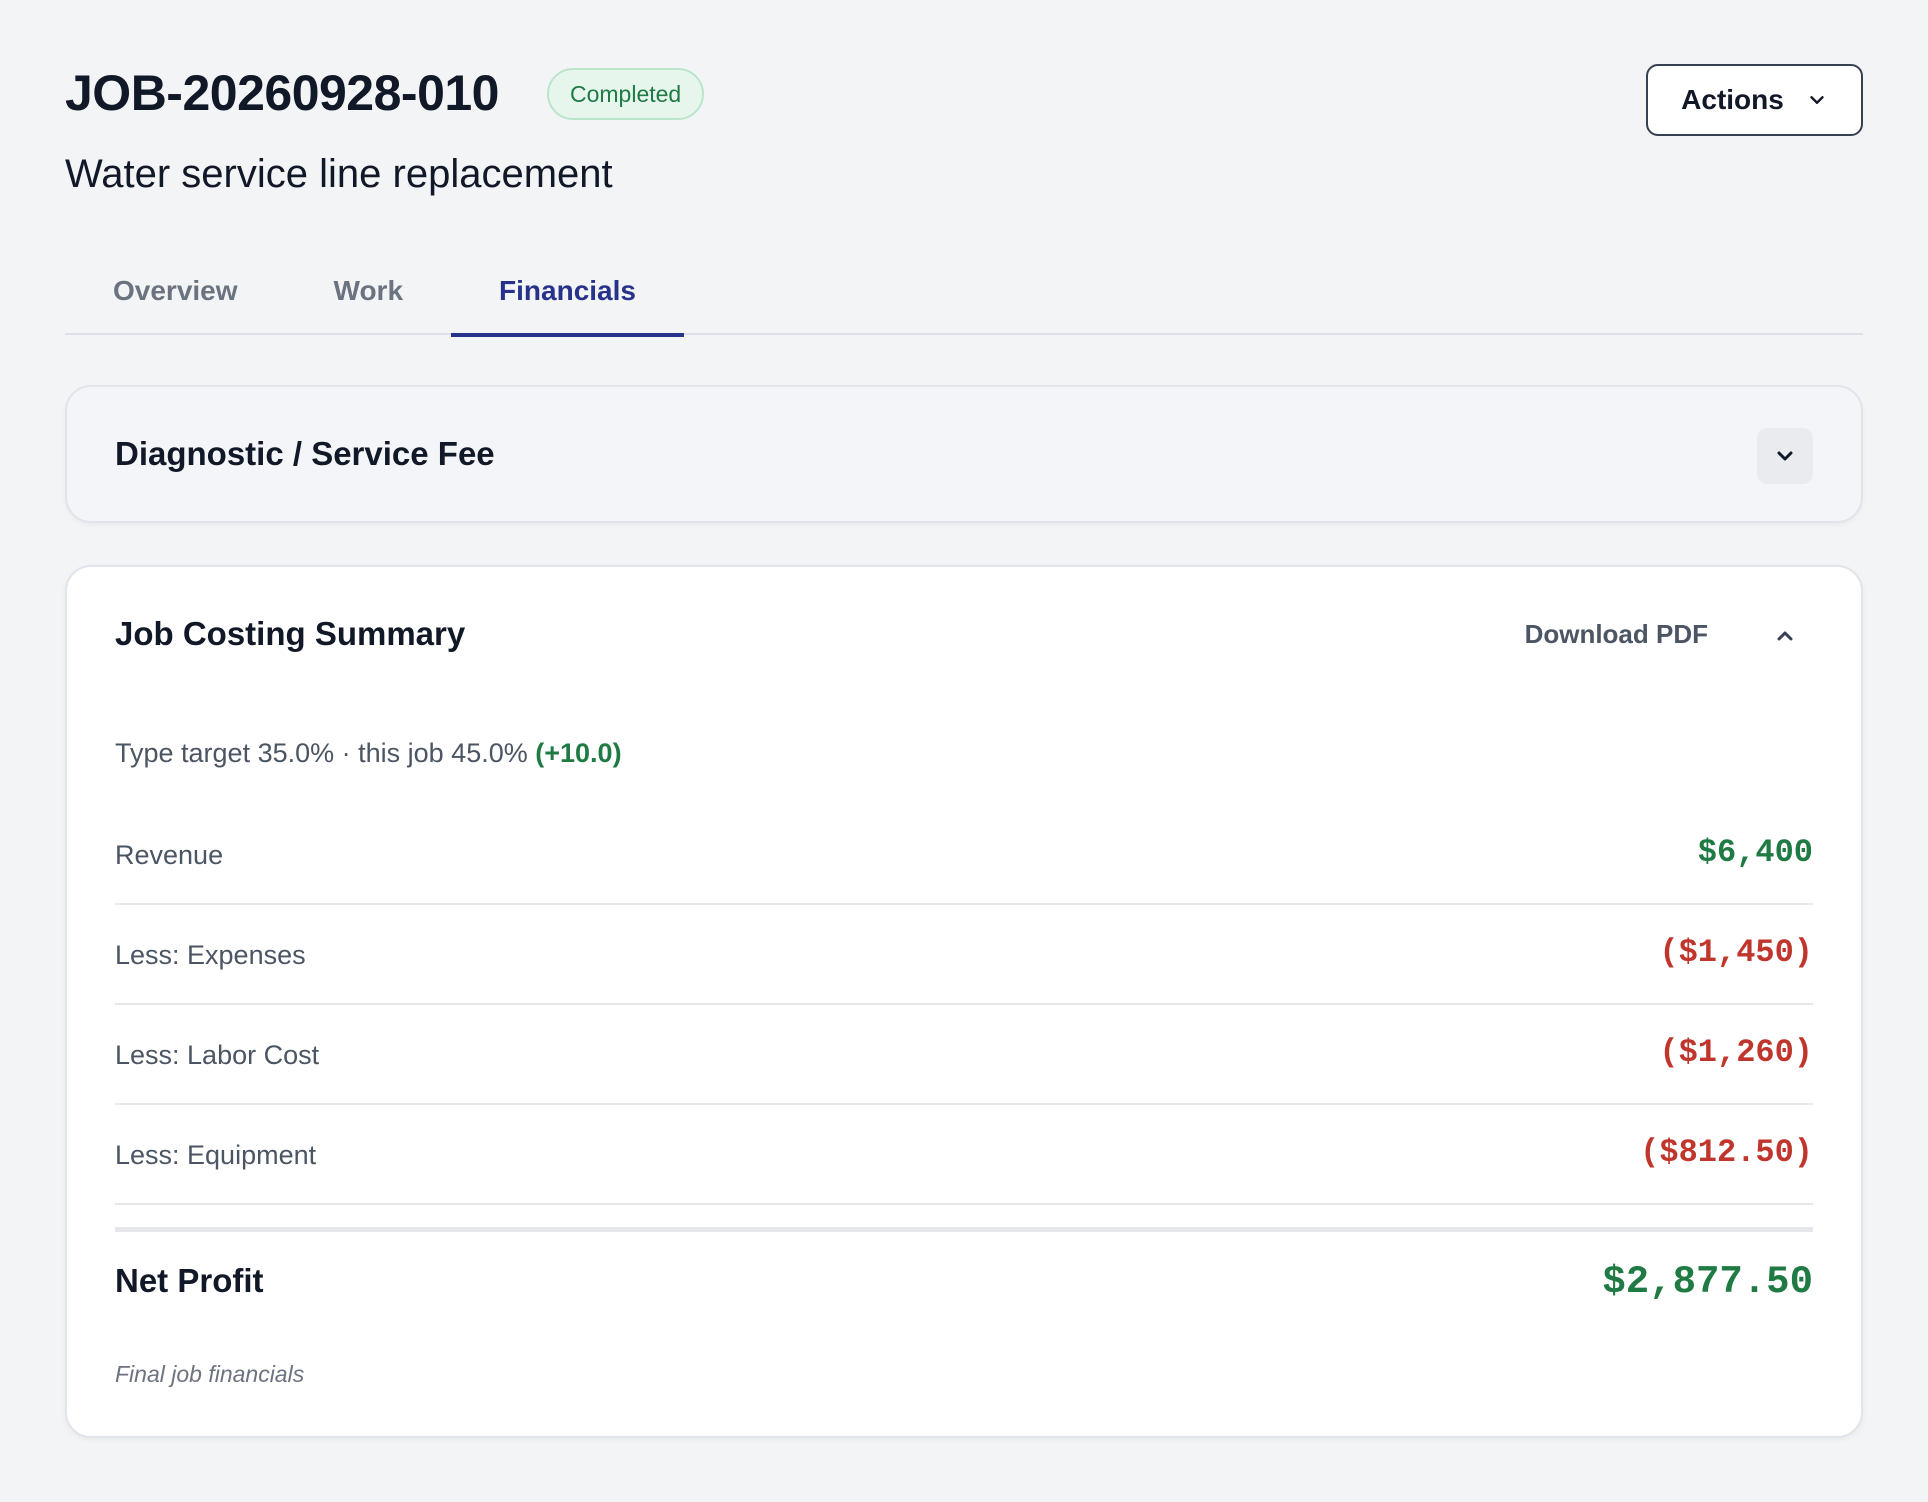  What do you see at coordinates (964, 296) in the screenshot?
I see `tab-bar: Overview Work Financials` at bounding box center [964, 296].